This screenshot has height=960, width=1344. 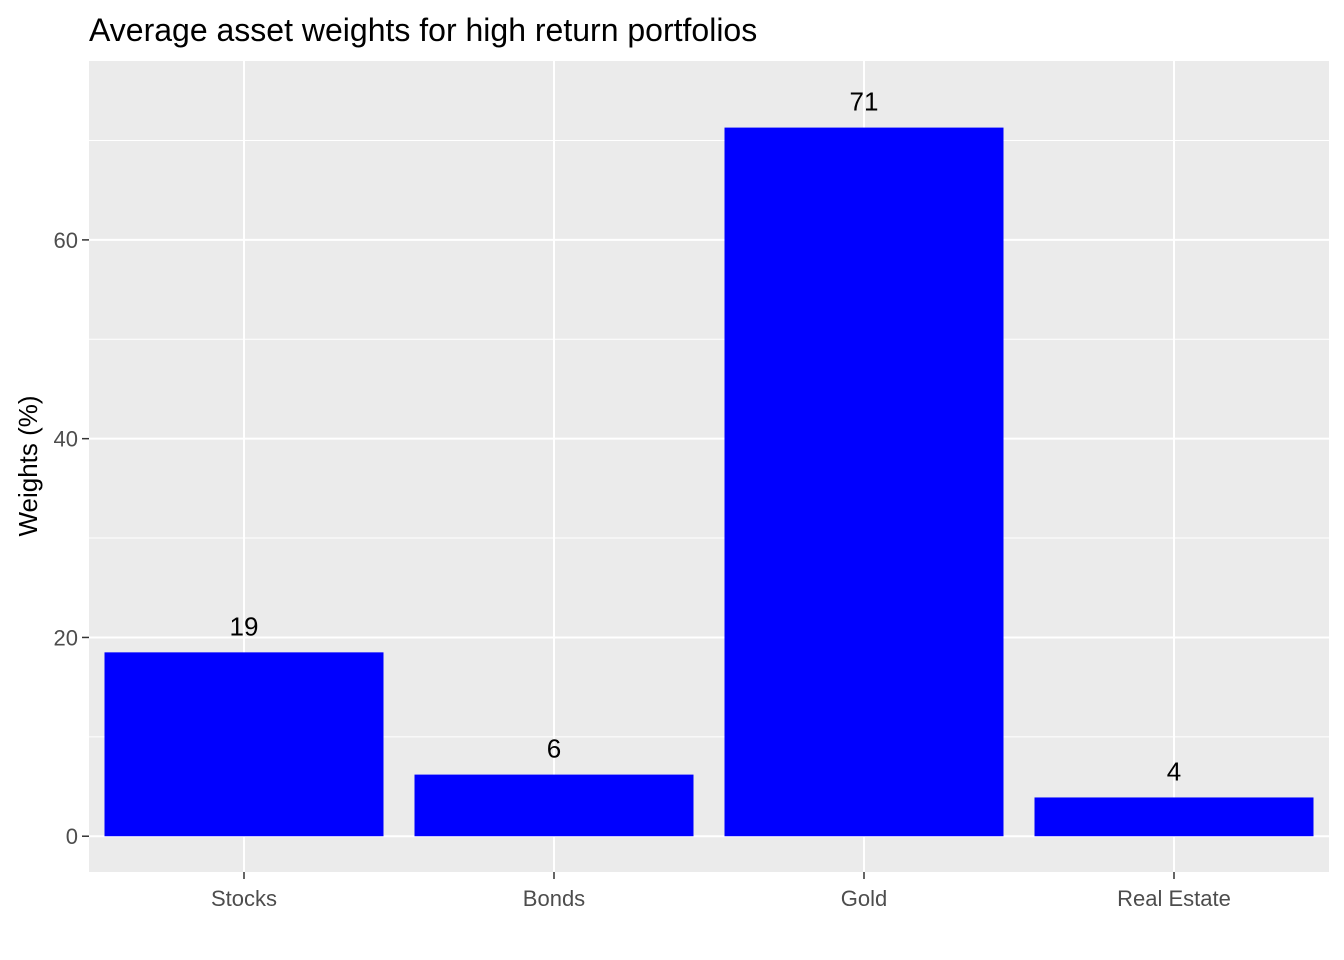 What do you see at coordinates (71, 538) in the screenshot?
I see `y-axis: 0 20 40 60` at bounding box center [71, 538].